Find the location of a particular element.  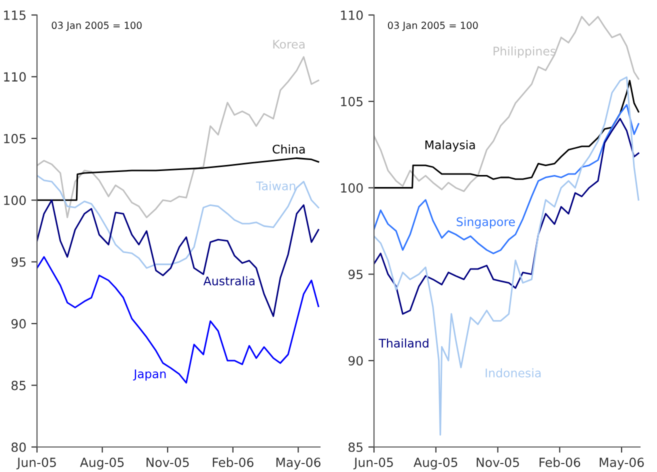

y-tick-label: 115 is located at coordinates (15, 15).